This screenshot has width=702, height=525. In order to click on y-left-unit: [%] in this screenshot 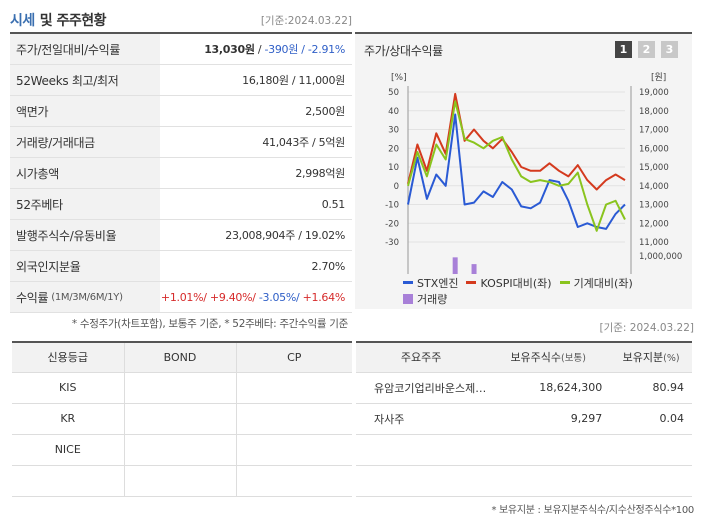, I will do `click(399, 78)`.